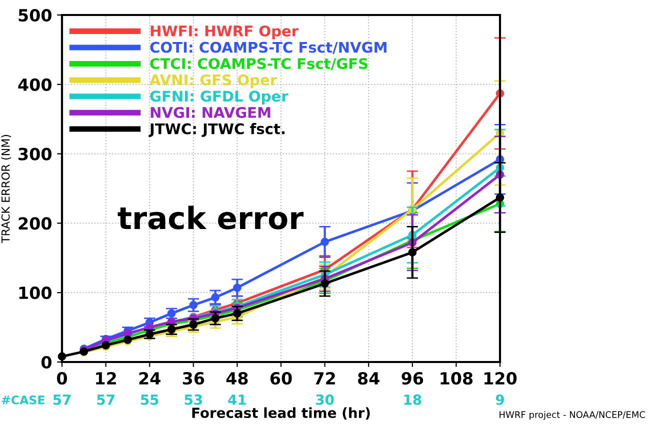  Describe the element at coordinates (35, 15) in the screenshot. I see `y-tick-label: 500` at that location.